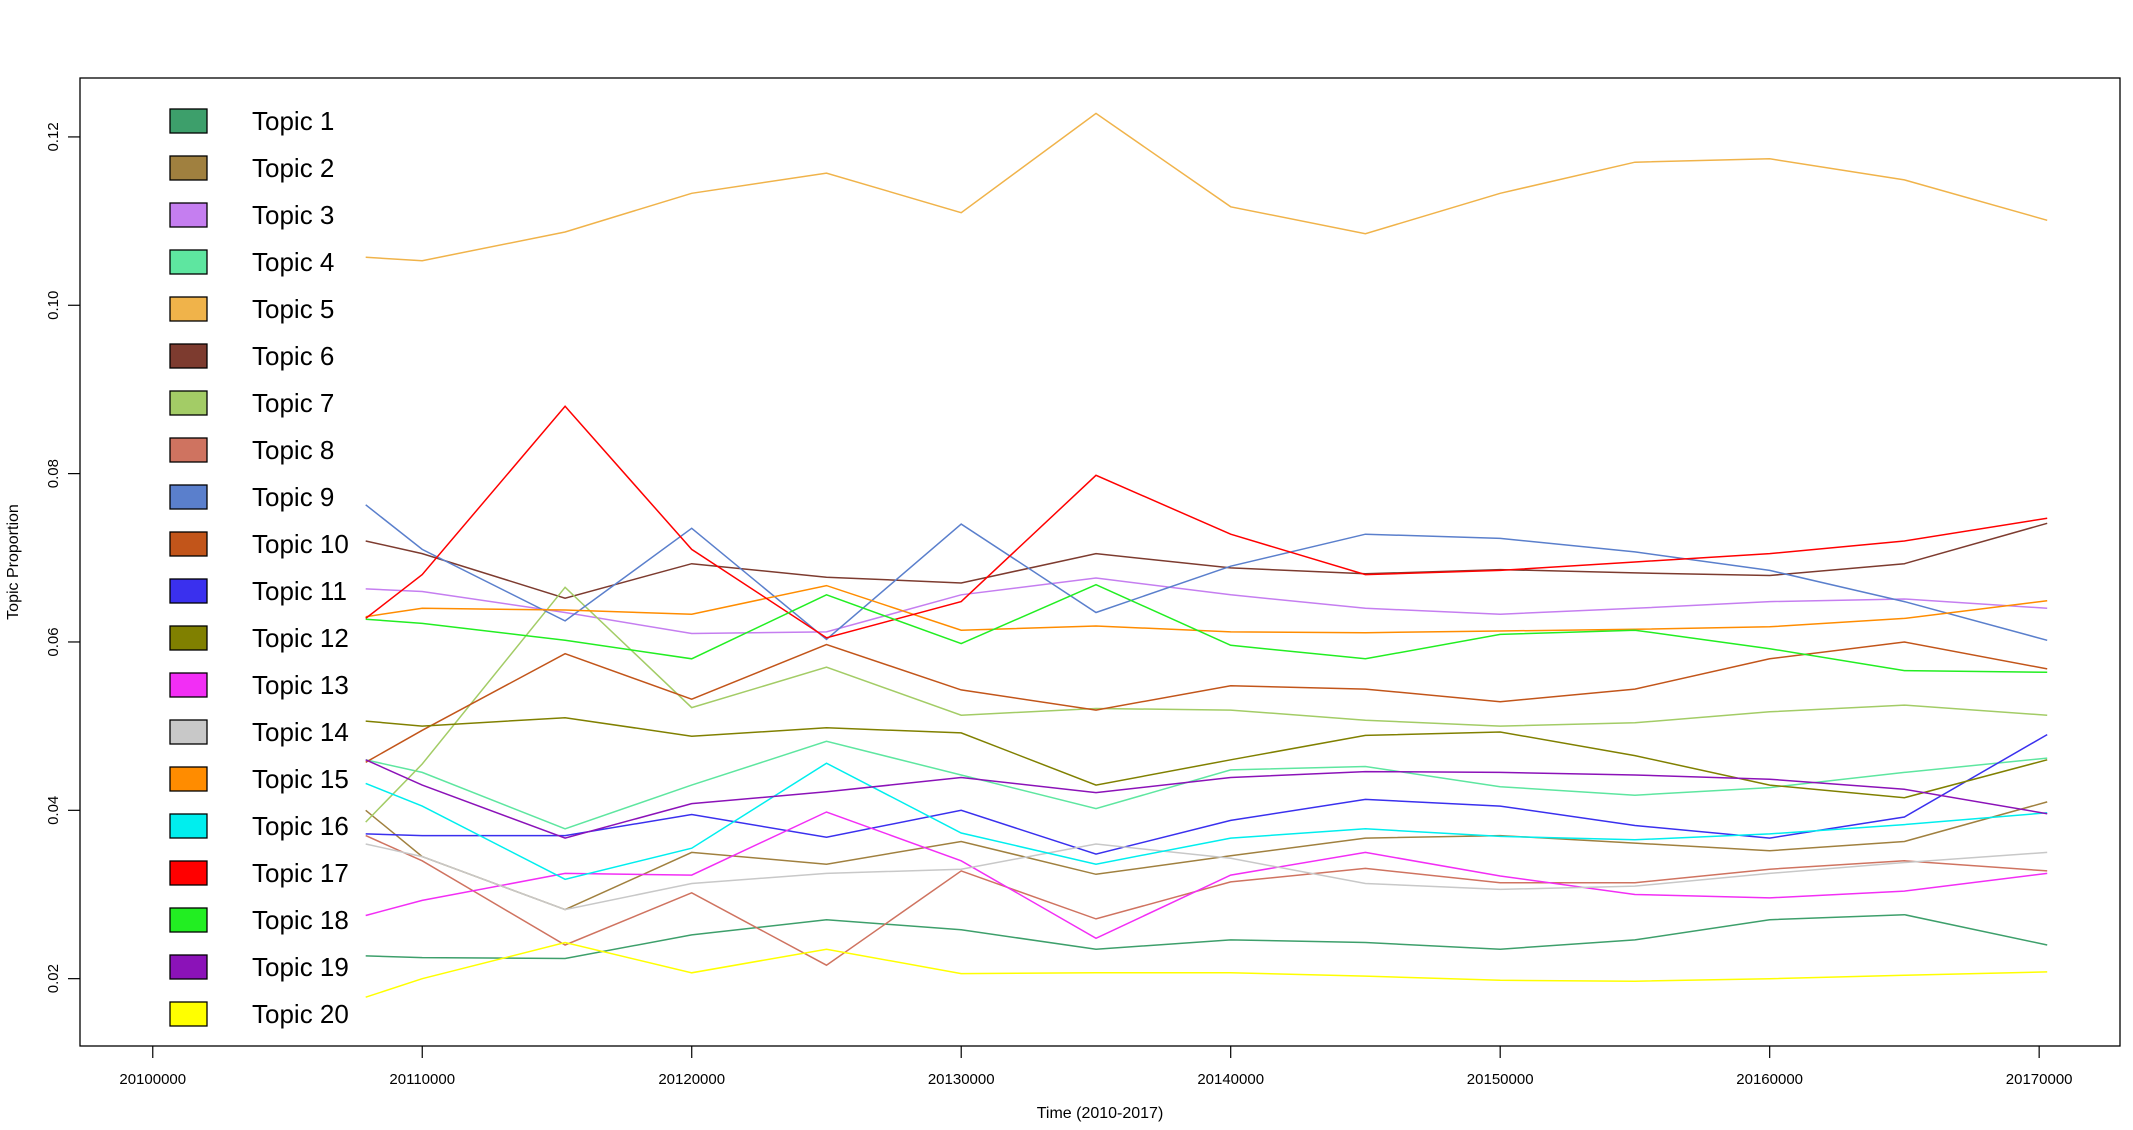 This screenshot has width=2133, height=1130. Describe the element at coordinates (53, 136) in the screenshot. I see `y-tick-label: 0.12` at that location.